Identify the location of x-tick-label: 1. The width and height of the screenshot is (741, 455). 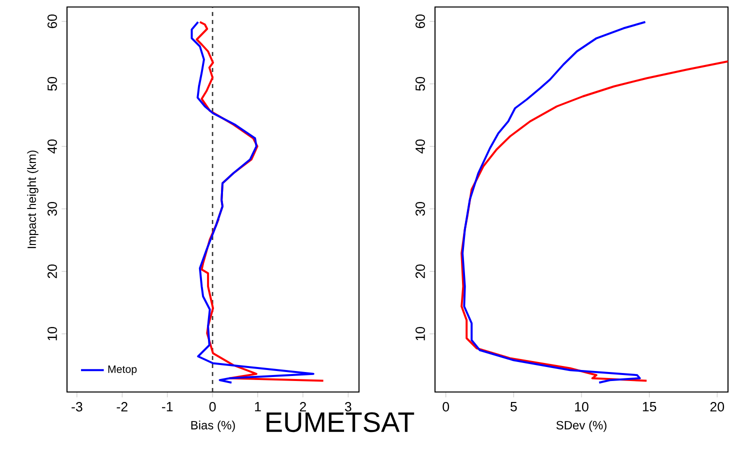
(258, 407).